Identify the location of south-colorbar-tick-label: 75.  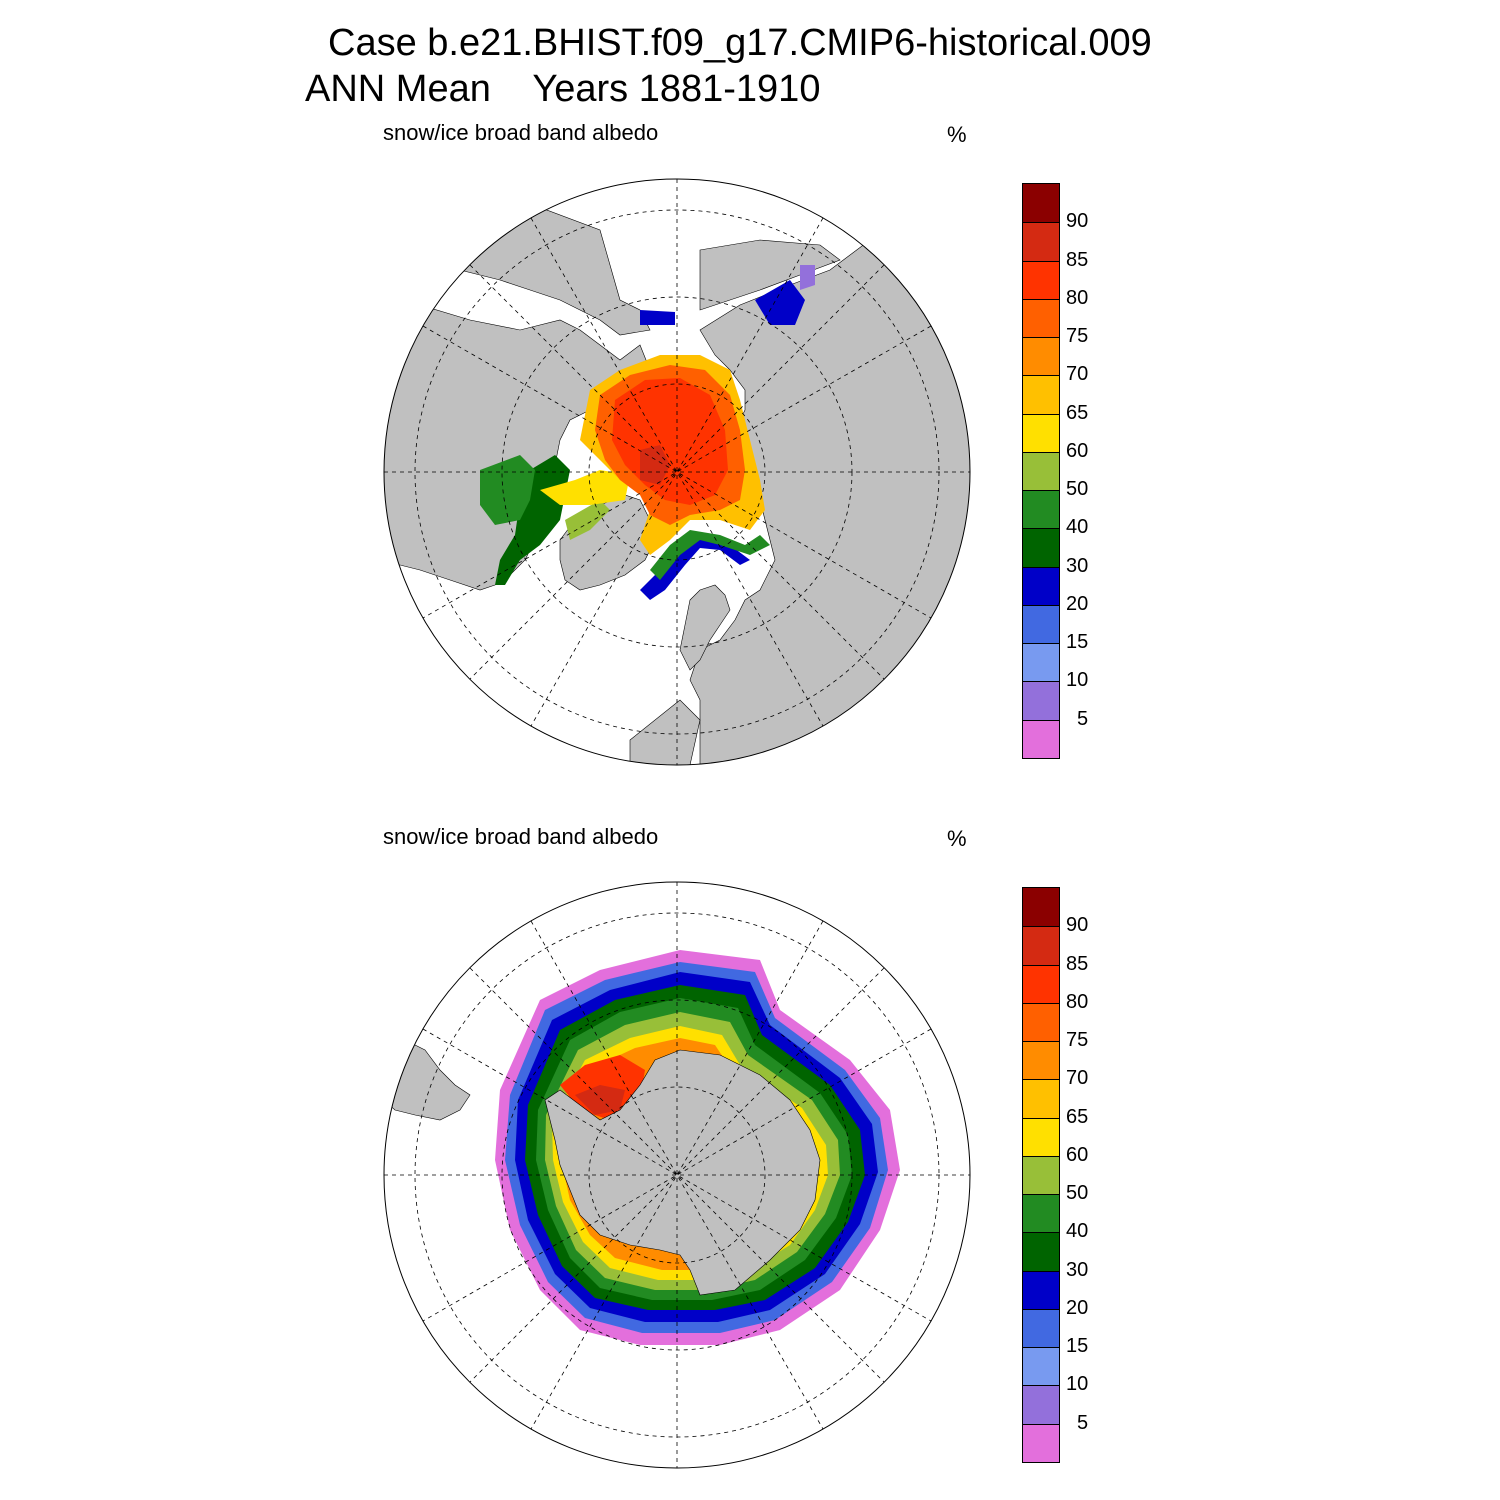
(1077, 1040).